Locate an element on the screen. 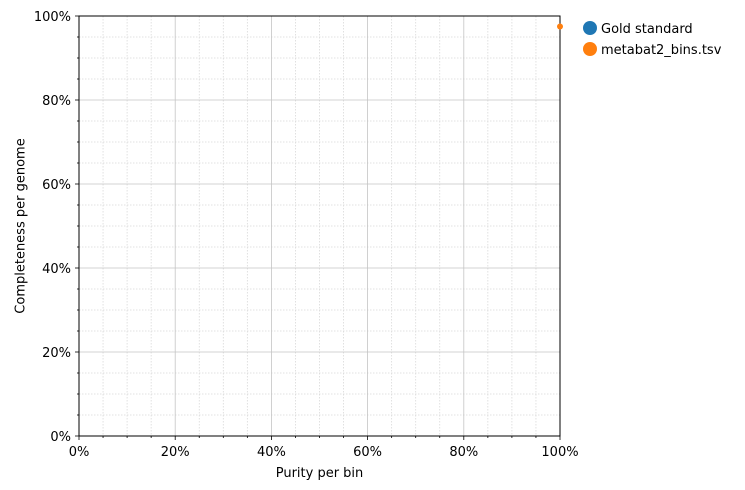  legend: Gold standard metabat2_bins.tsv is located at coordinates (652, 39).